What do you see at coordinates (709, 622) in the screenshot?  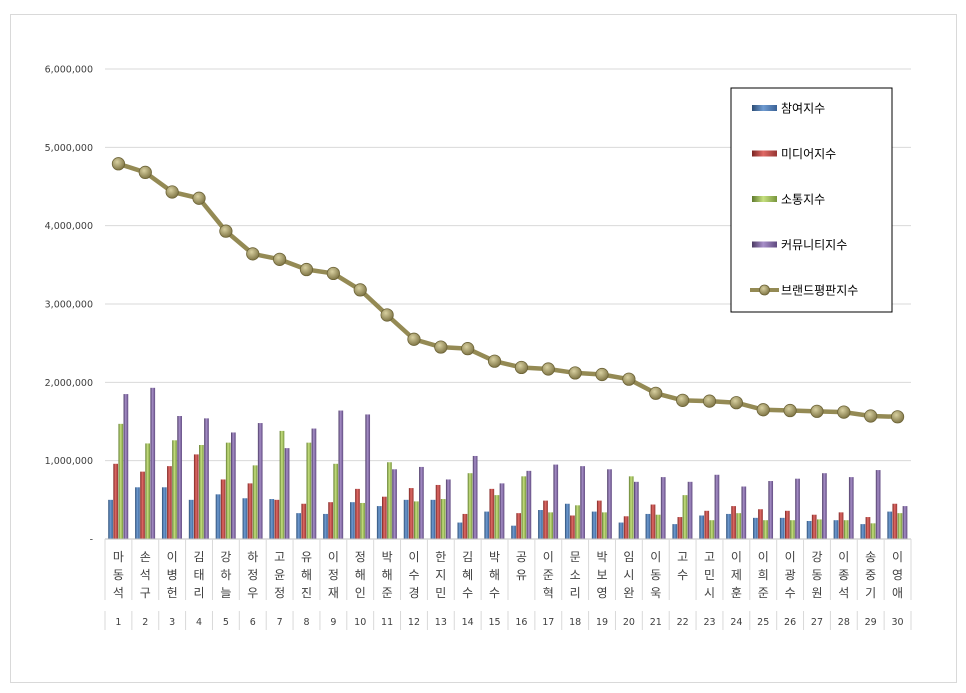 I see `rank-label: 23` at bounding box center [709, 622].